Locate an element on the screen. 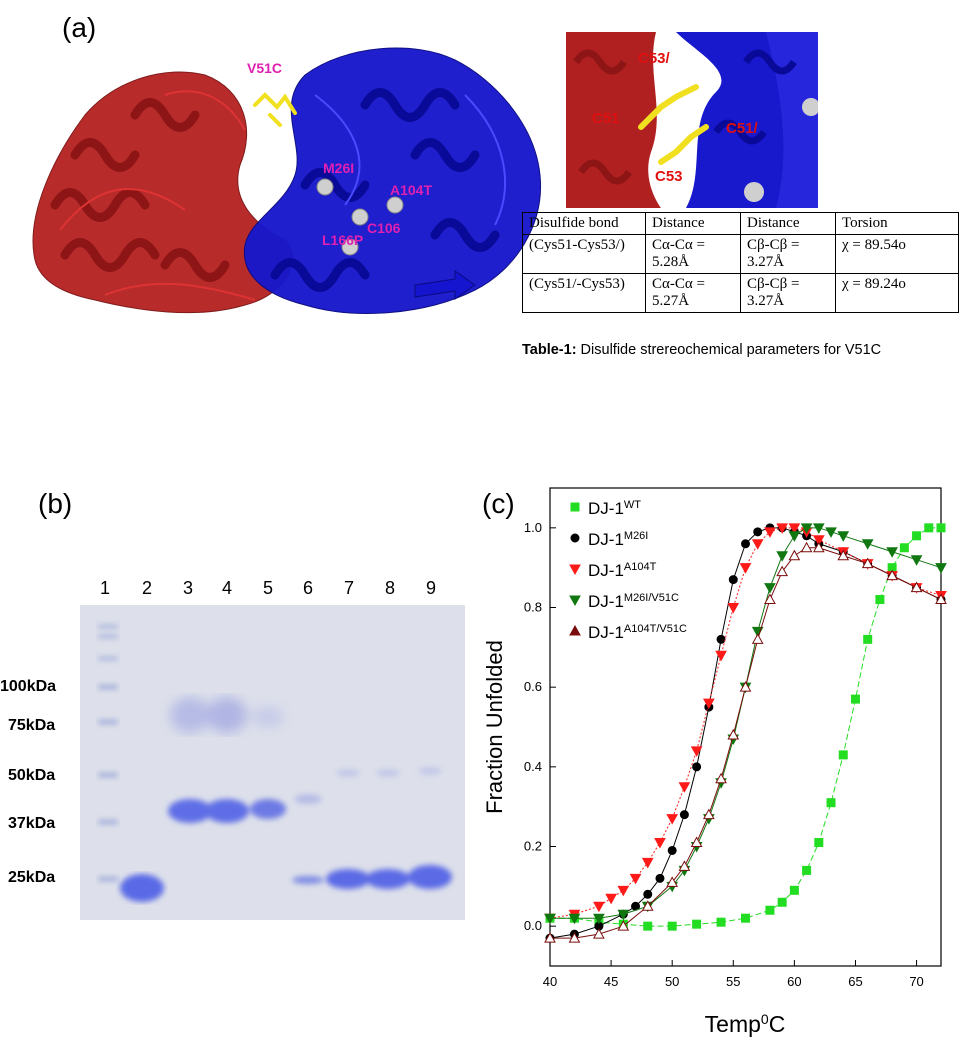 The image size is (967, 1050). label-c53: C53 is located at coordinates (669, 176).